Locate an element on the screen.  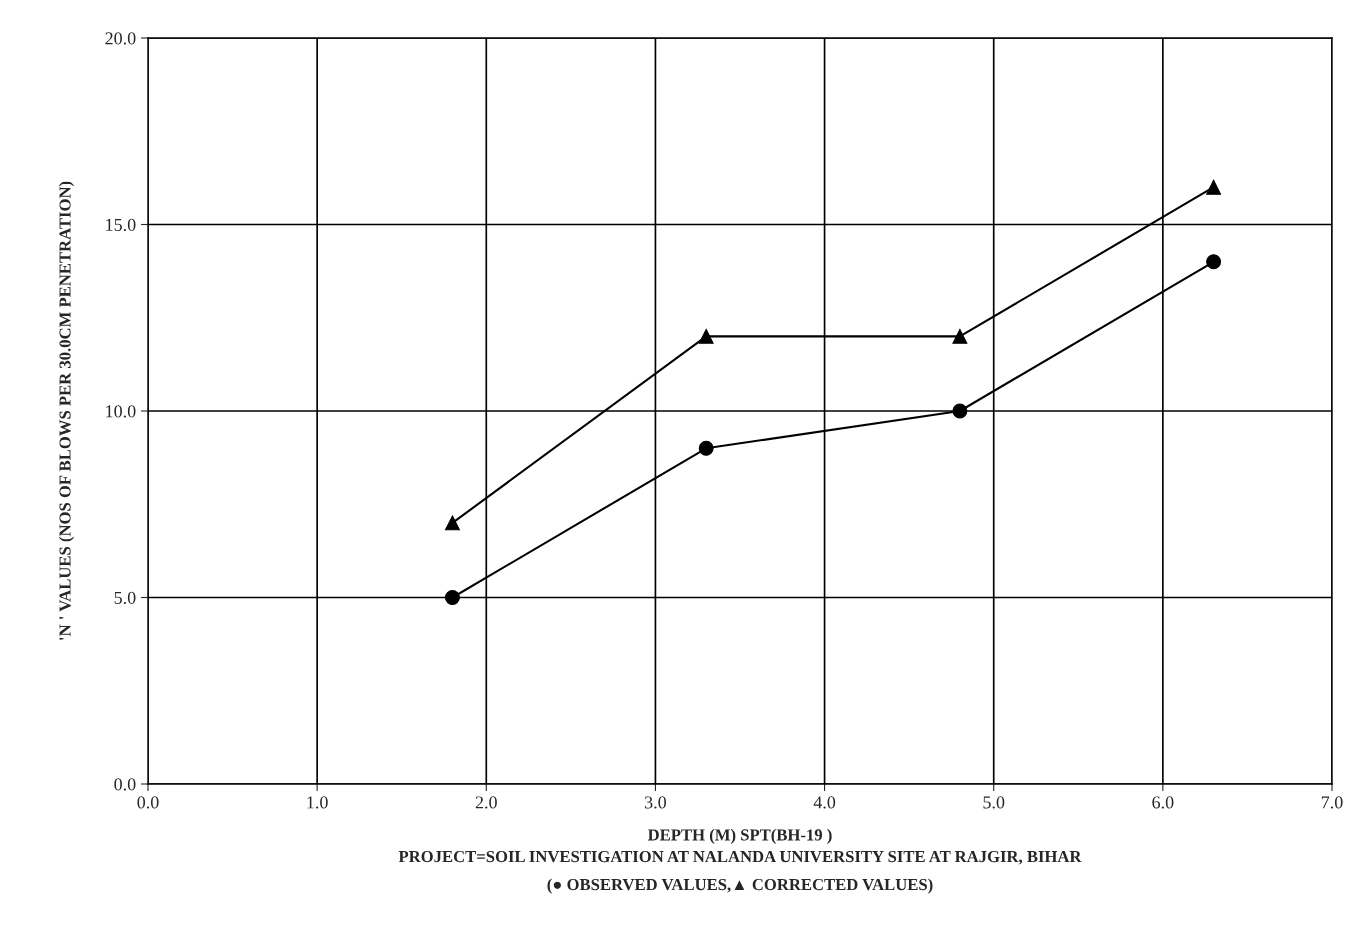
text: (● OBSERVED VALUES,▲ CORRECTED VALUES) is located at coordinates (740, 886).